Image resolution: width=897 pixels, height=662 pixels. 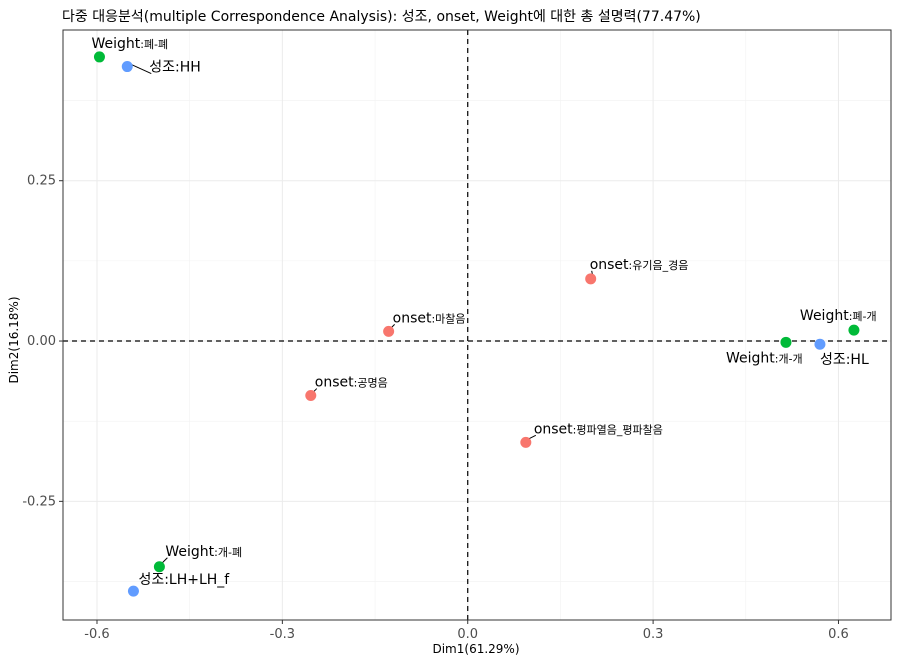 I want to click on point-label-sub: :마찰음, so click(x=448, y=318).